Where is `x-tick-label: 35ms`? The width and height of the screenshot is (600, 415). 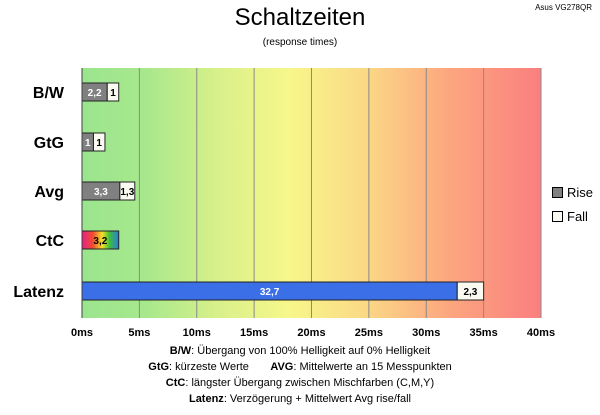
x-tick-label: 35ms is located at coordinates (484, 333).